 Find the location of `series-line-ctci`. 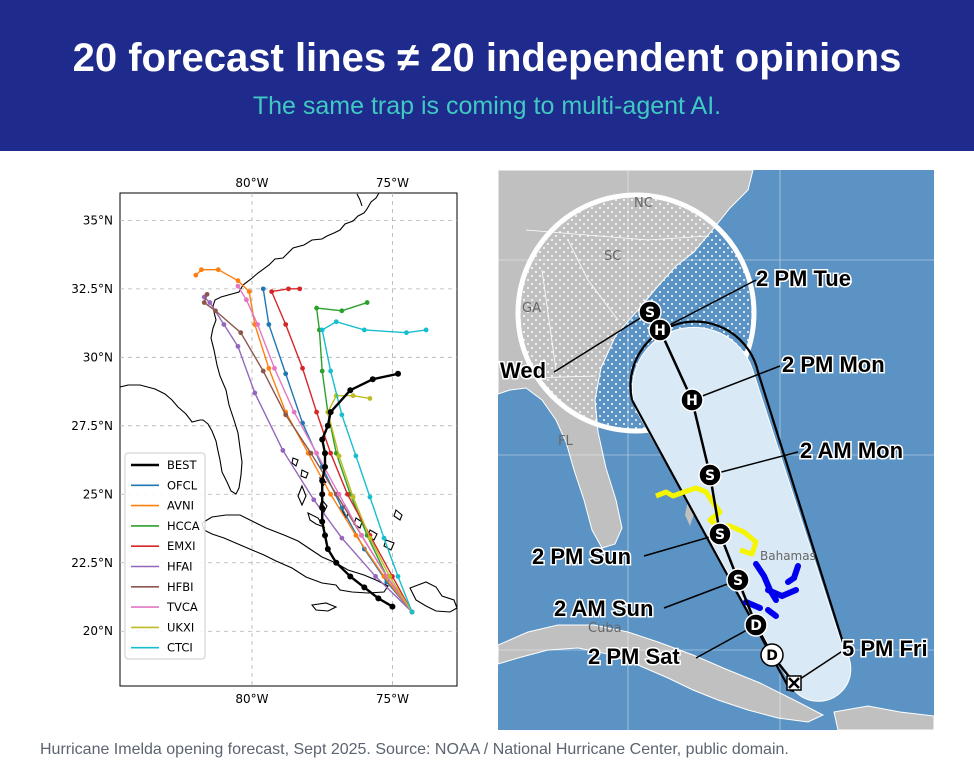

series-line-ctci is located at coordinates (374, 466).